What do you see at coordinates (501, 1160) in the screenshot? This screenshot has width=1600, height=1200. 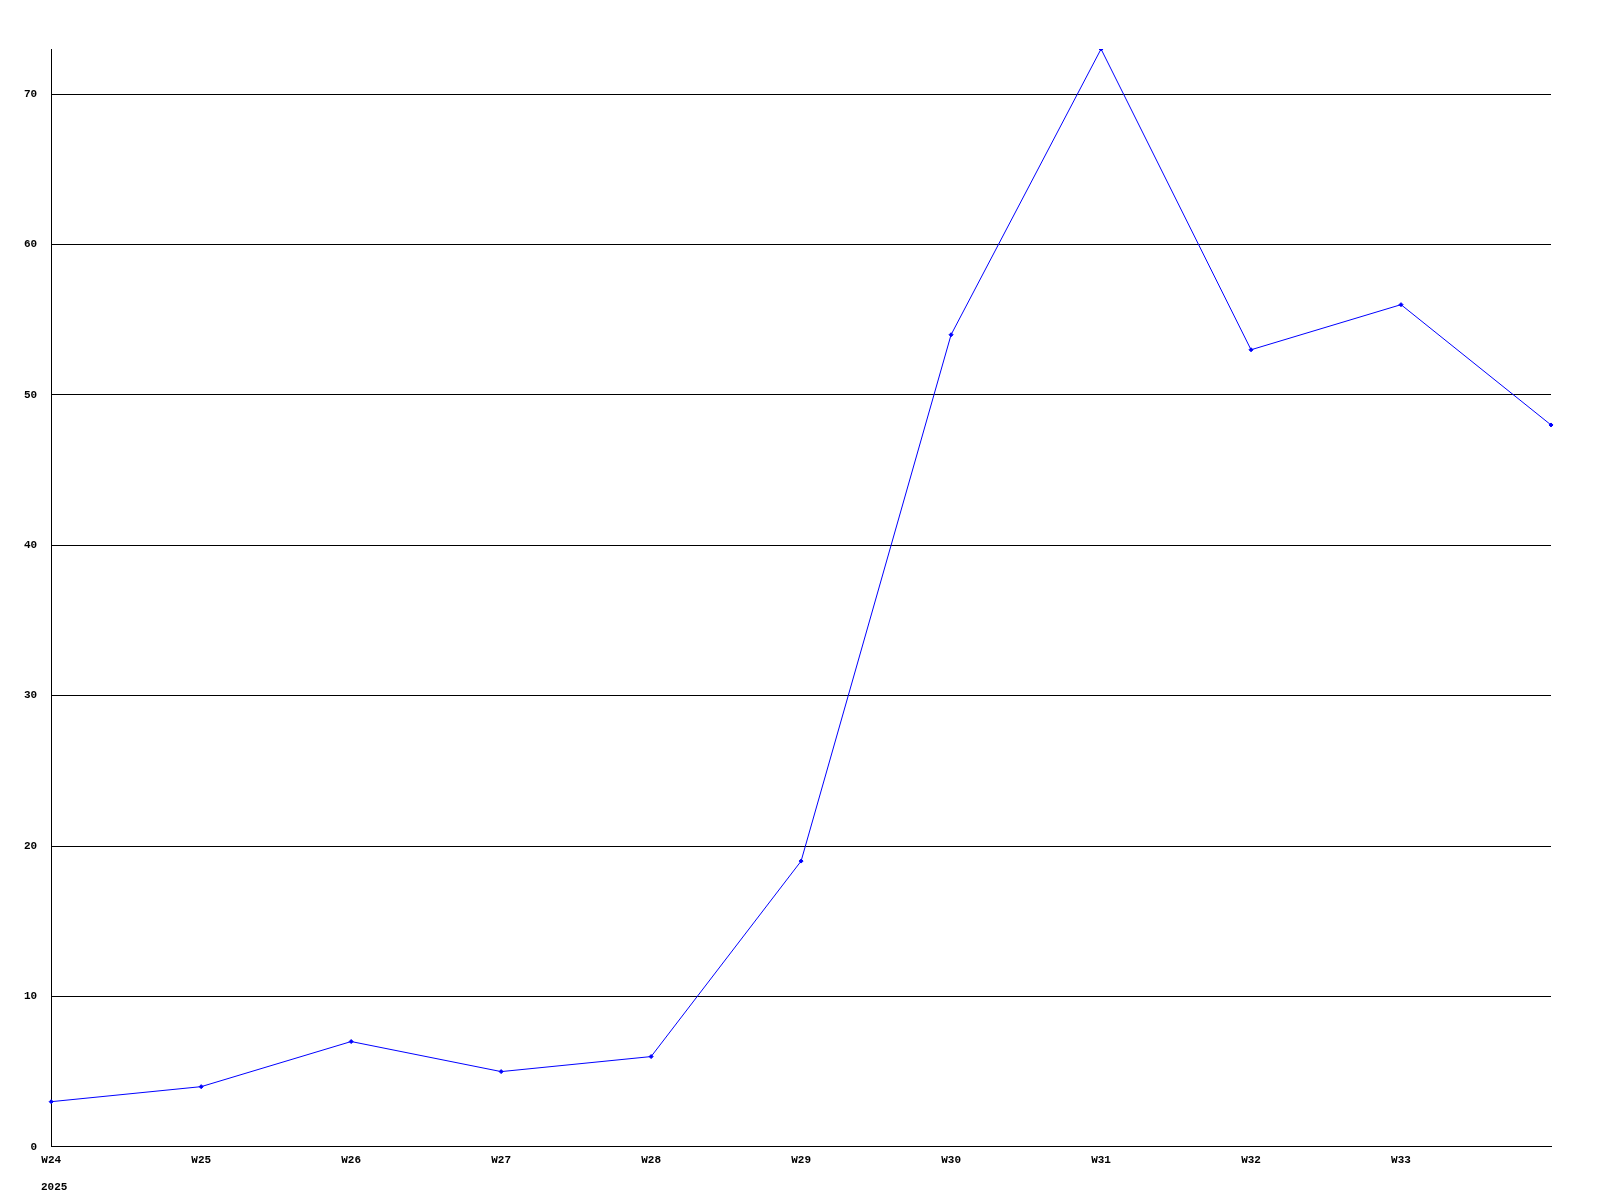 I see `x-tick-label: W27` at bounding box center [501, 1160].